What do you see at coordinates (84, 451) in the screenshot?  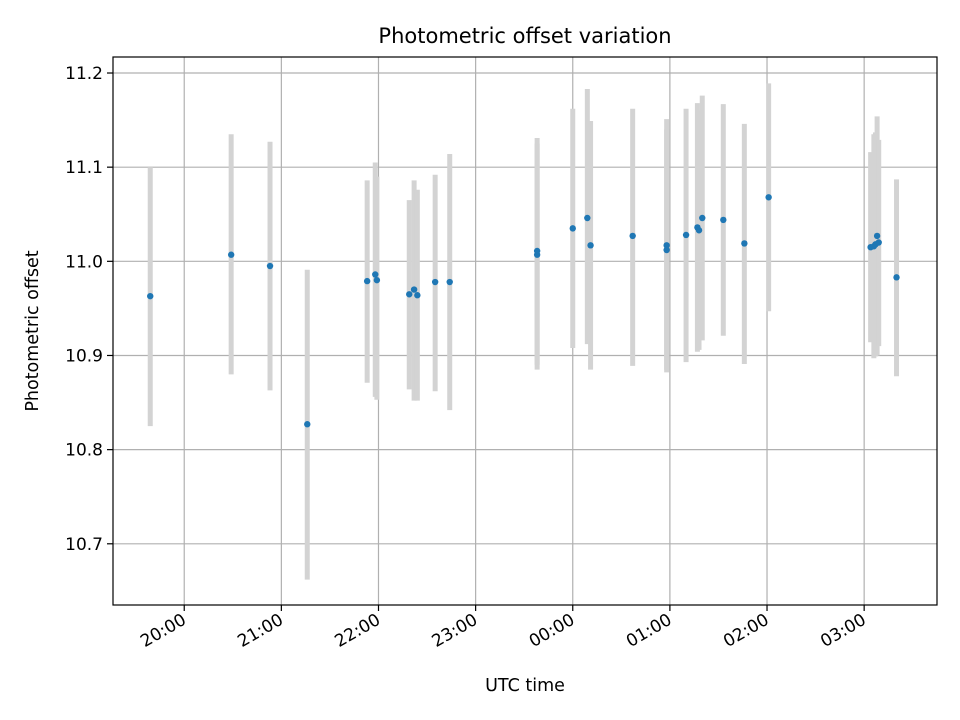 I see `y-tick-label: 10.8` at bounding box center [84, 451].